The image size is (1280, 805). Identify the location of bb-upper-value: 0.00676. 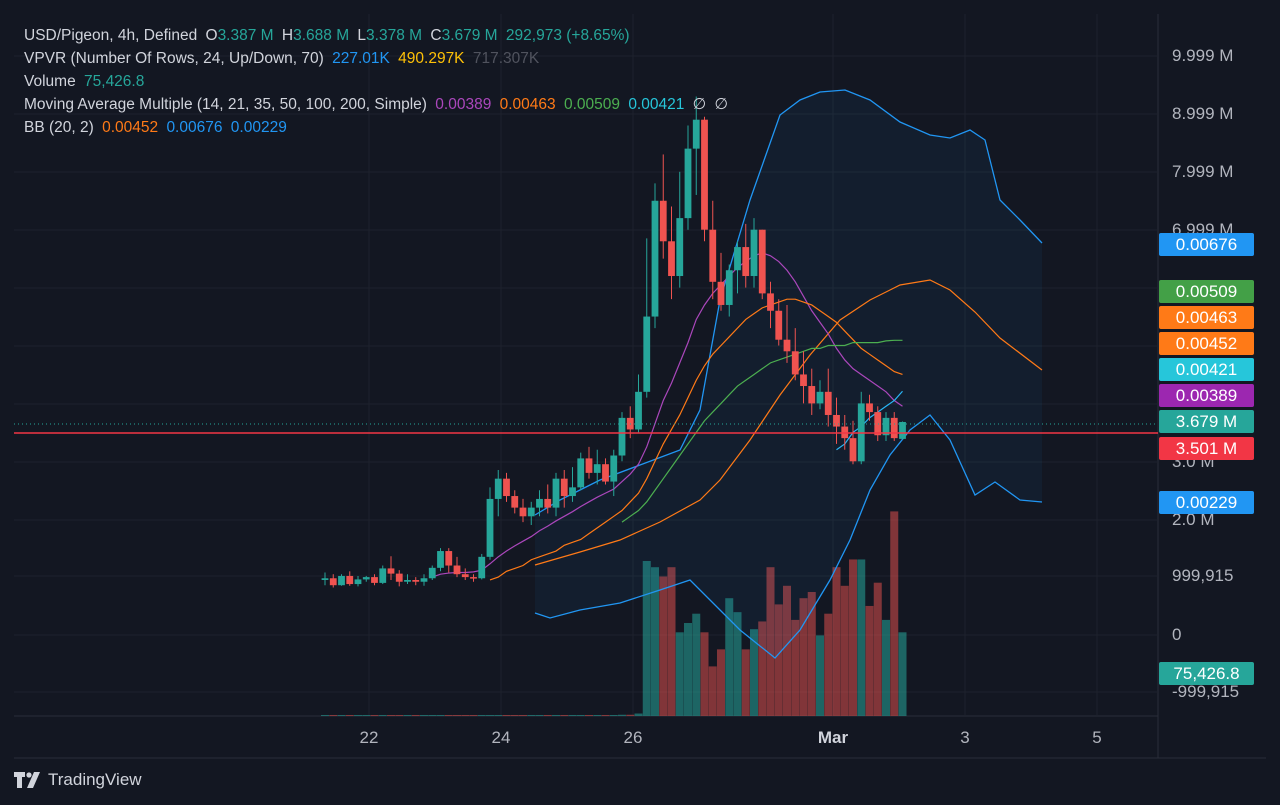
(194, 127).